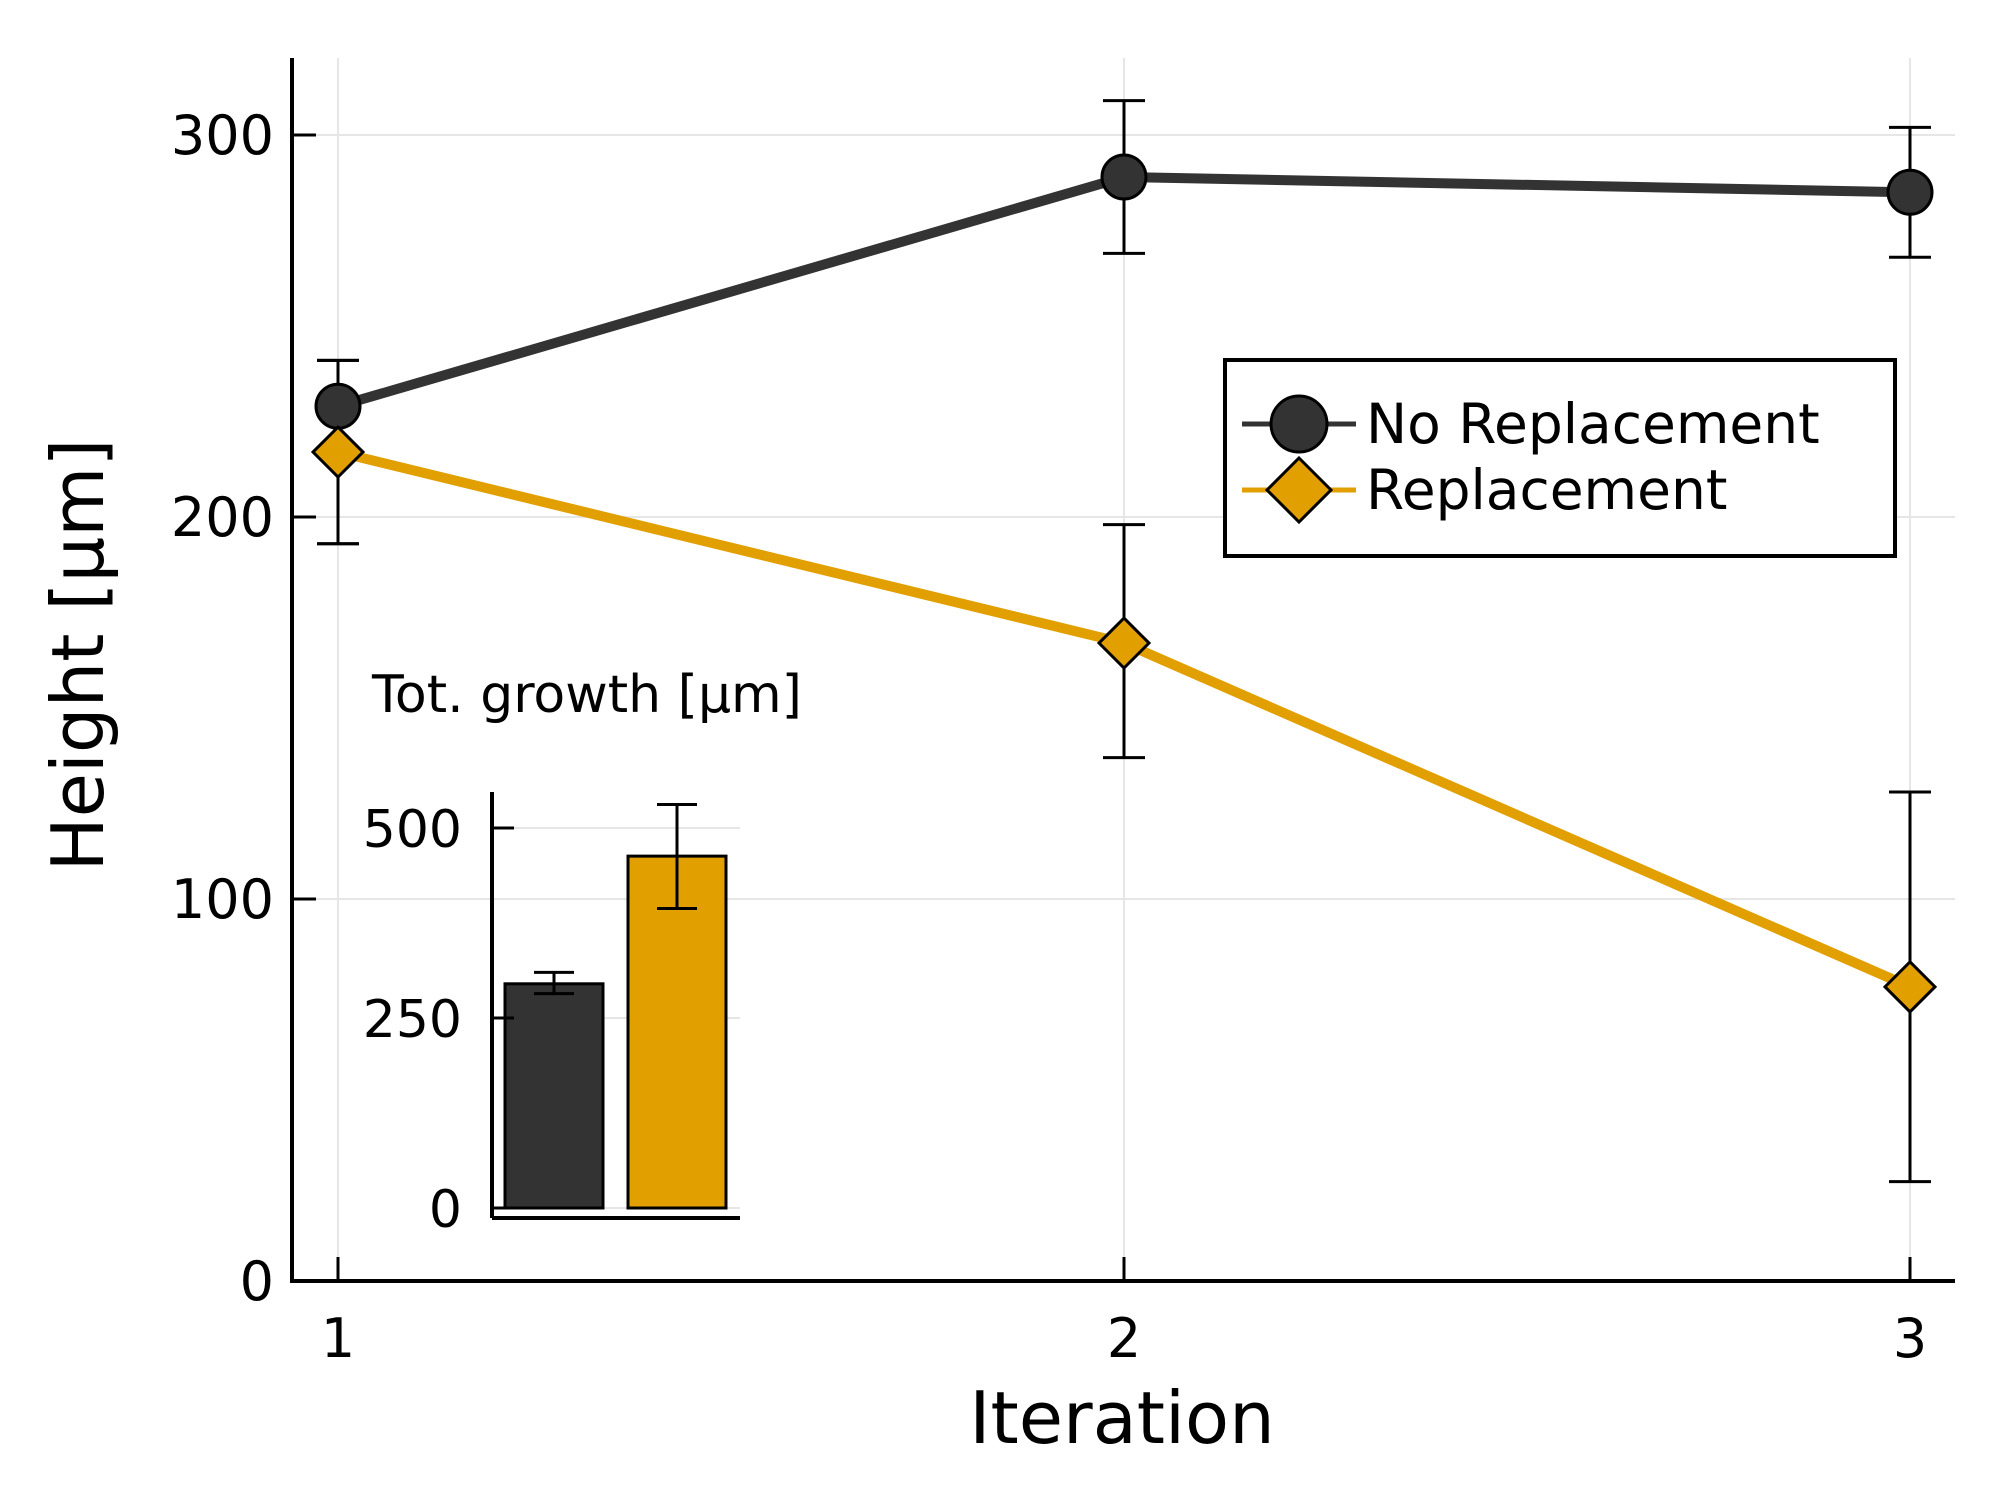  What do you see at coordinates (412, 830) in the screenshot?
I see `inset-y-tick-label: 500` at bounding box center [412, 830].